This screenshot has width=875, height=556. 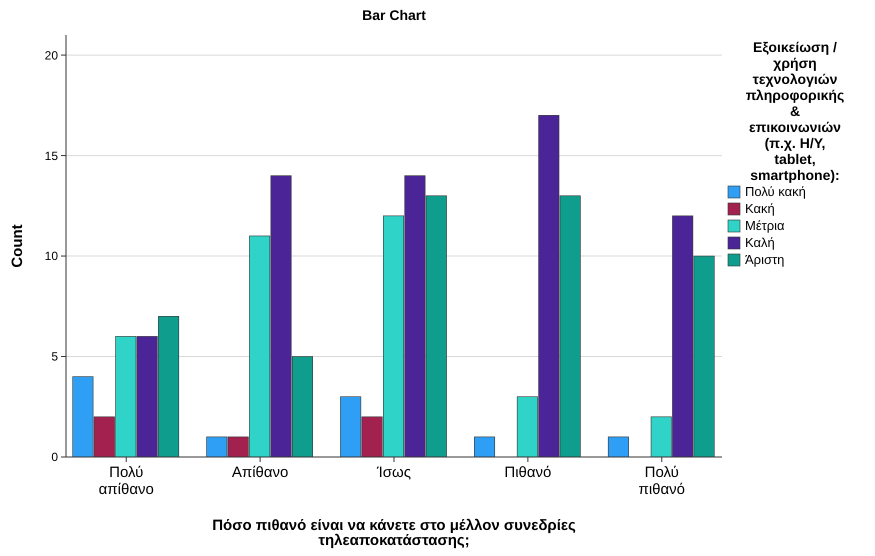 I want to click on legend-label: Μέτρια, so click(x=765, y=225).